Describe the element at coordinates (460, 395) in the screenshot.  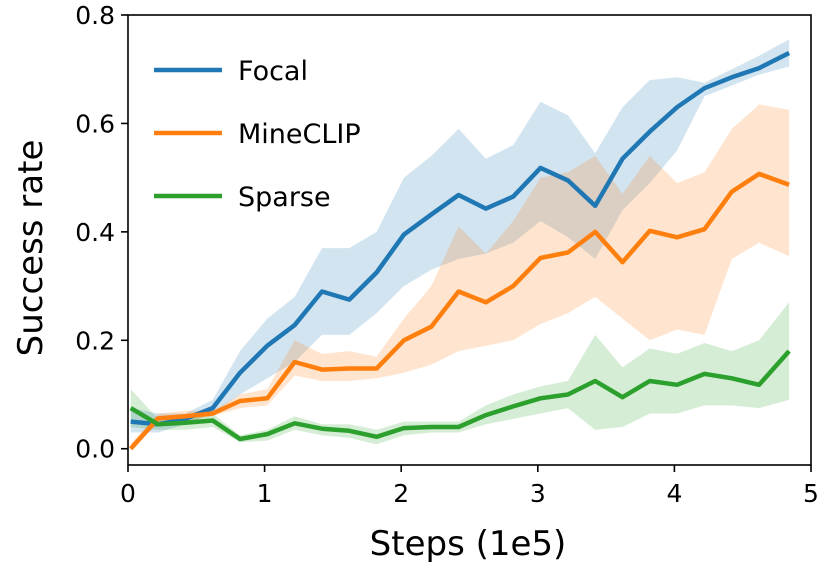
I see `line-sparse` at that location.